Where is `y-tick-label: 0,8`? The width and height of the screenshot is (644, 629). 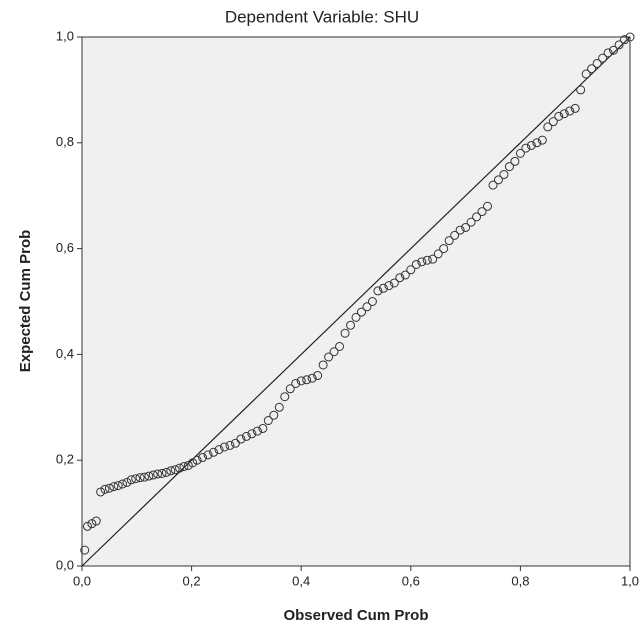 y-tick-label: 0,8 is located at coordinates (65, 141).